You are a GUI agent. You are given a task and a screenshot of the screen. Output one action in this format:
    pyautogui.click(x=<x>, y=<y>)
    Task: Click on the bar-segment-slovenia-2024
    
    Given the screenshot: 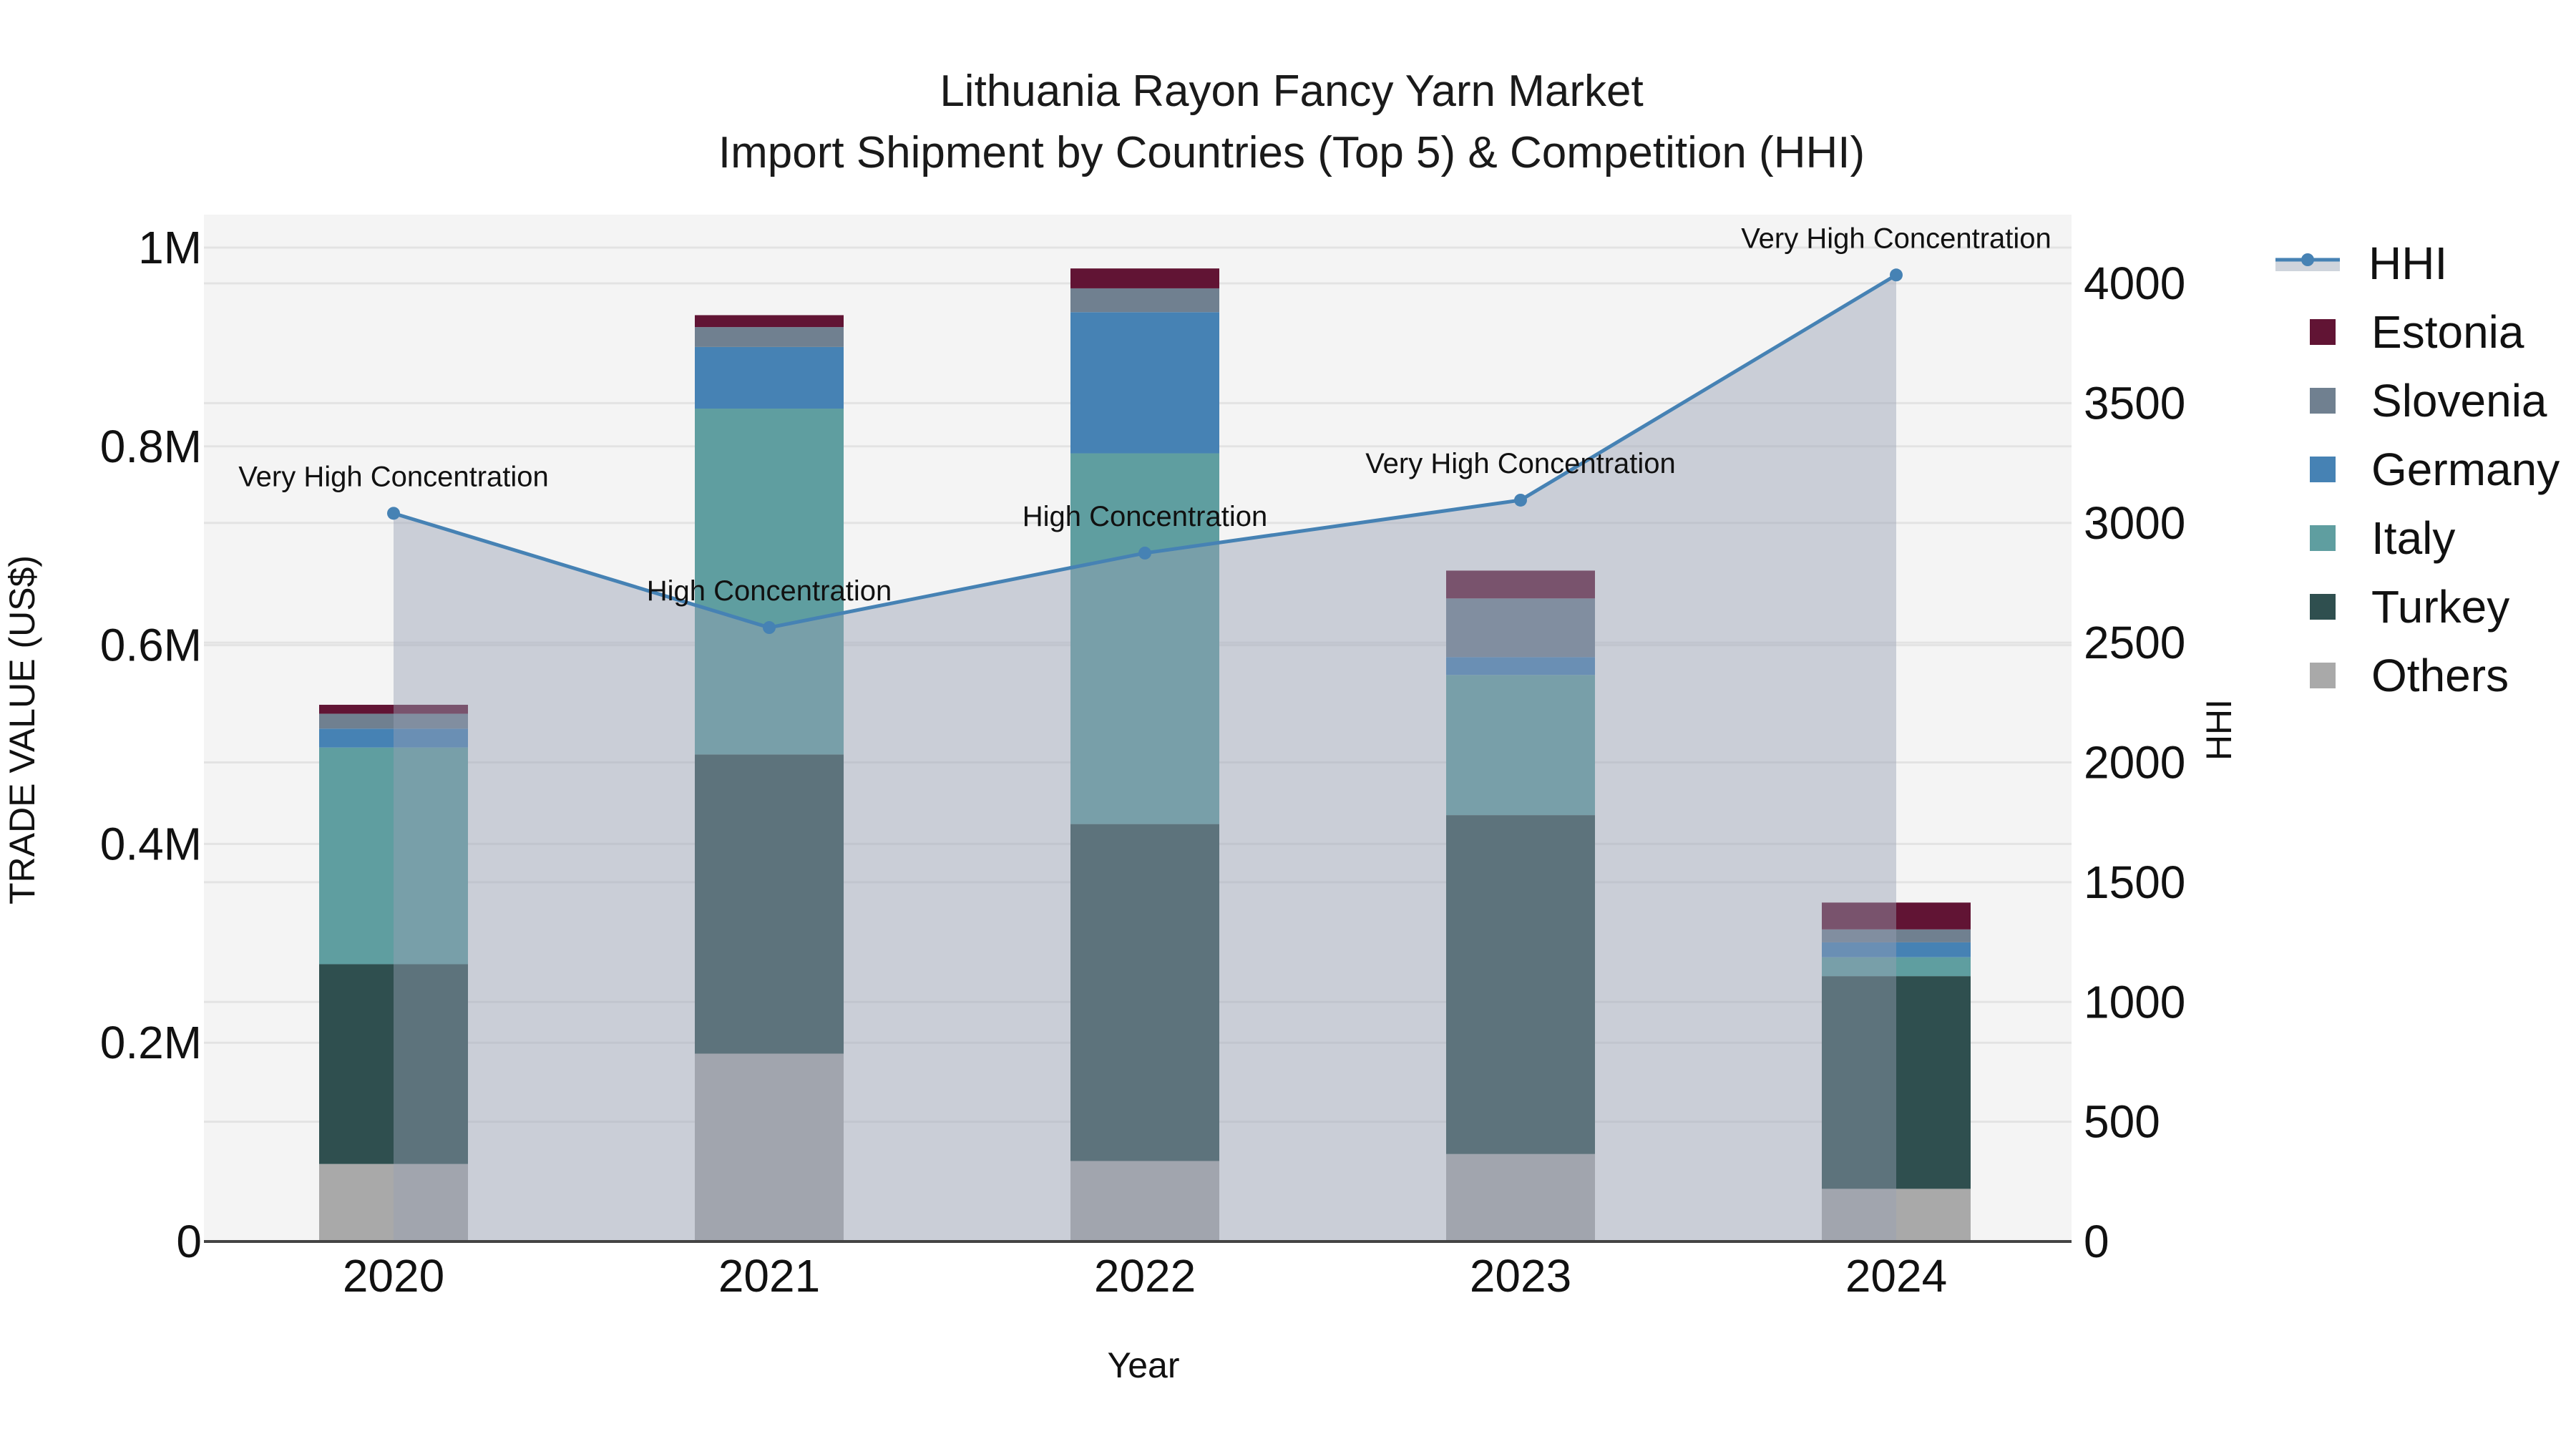 What is the action you would take?
    pyautogui.click(x=1896, y=935)
    